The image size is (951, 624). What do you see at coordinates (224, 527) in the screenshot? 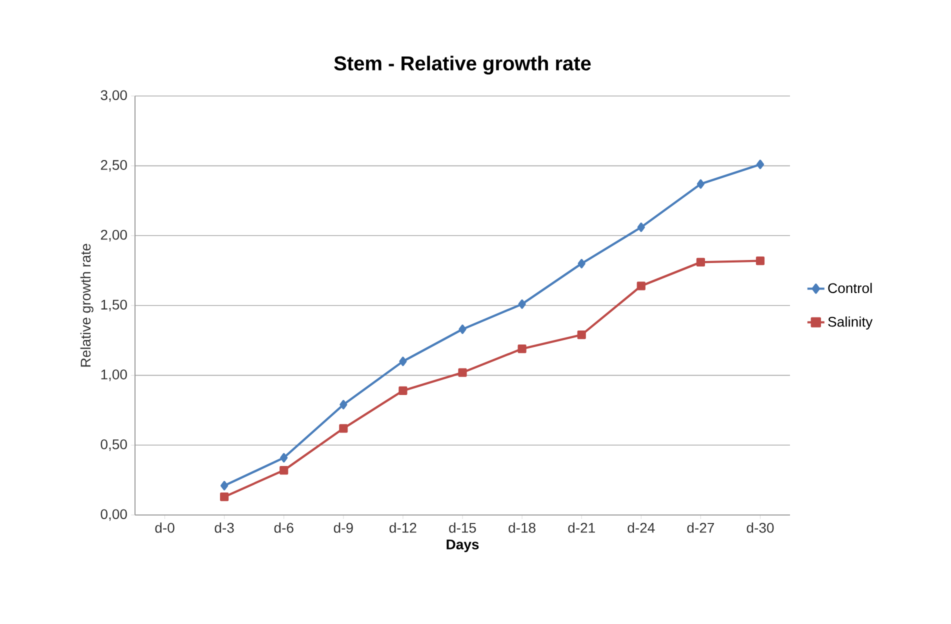
I see `x-tick-label: d-3` at bounding box center [224, 527].